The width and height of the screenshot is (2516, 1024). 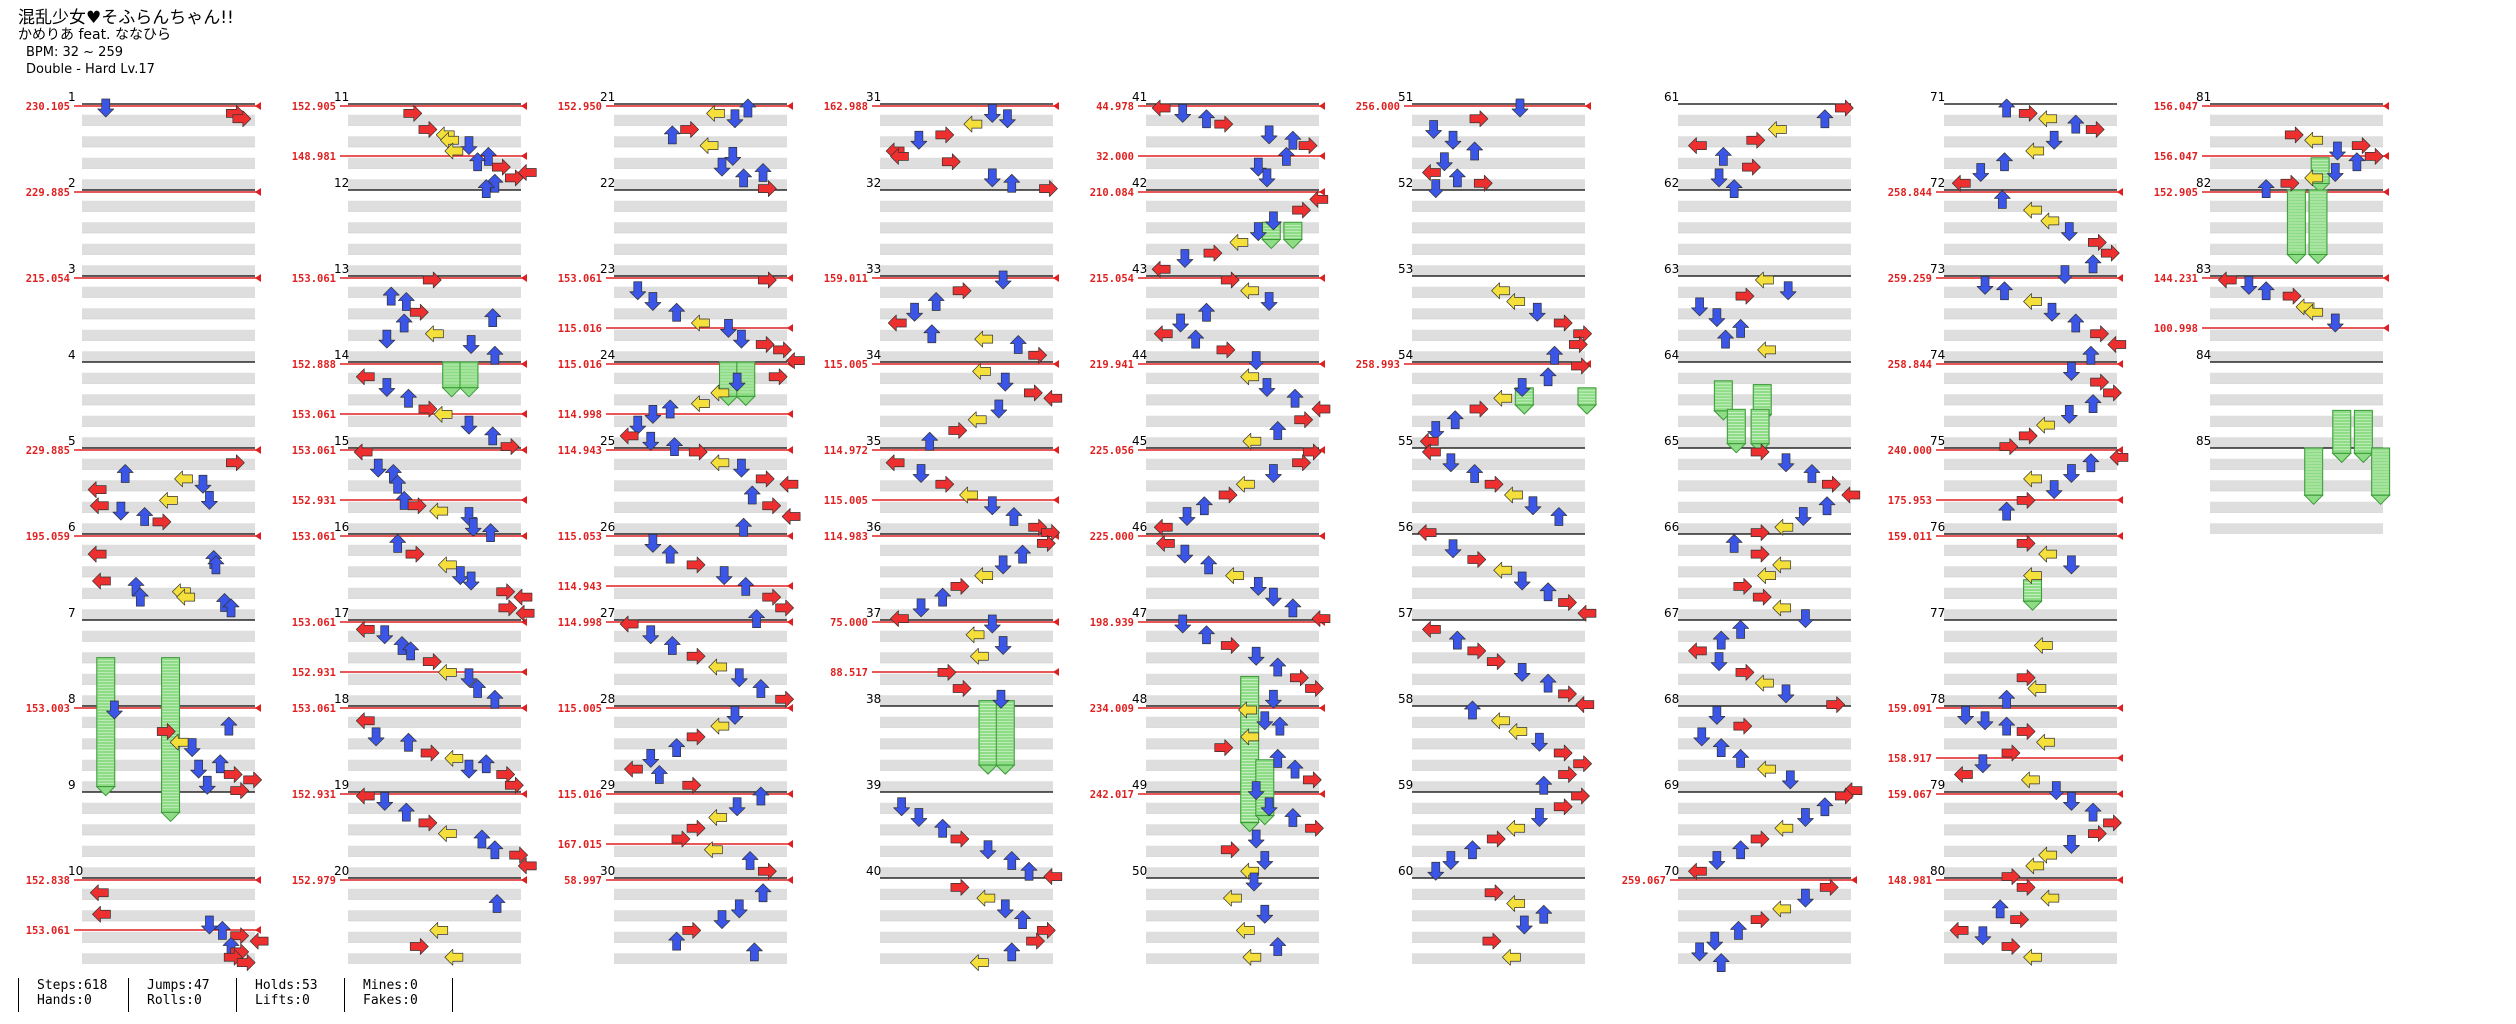 What do you see at coordinates (72, 613) in the screenshot?
I see `measure-number: 7` at bounding box center [72, 613].